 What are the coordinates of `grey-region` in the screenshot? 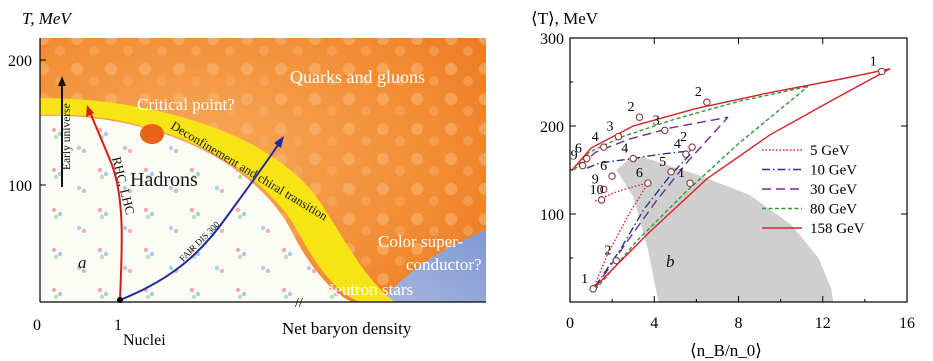 It's located at (725, 229).